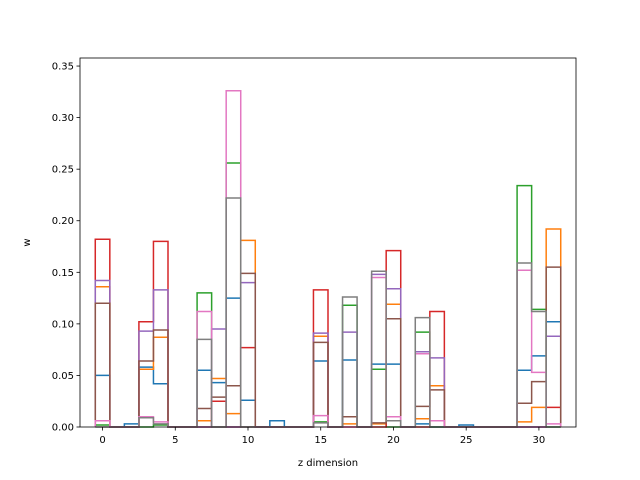  Describe the element at coordinates (466, 440) in the screenshot. I see `x-tick-label: 25` at that location.